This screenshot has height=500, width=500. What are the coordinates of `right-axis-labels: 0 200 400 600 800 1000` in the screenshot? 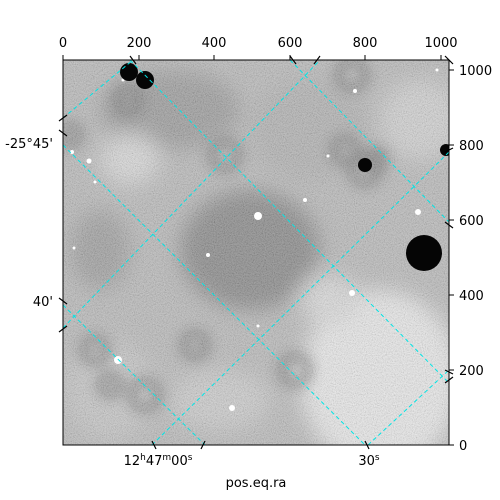 It's located at (475, 259).